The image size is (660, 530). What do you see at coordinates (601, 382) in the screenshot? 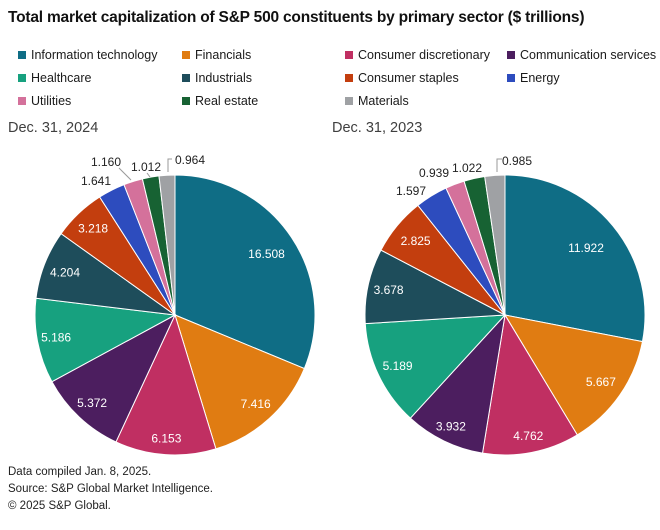
I see `slice-value-label-financials-dec-31-2023: 5.667` at bounding box center [601, 382].